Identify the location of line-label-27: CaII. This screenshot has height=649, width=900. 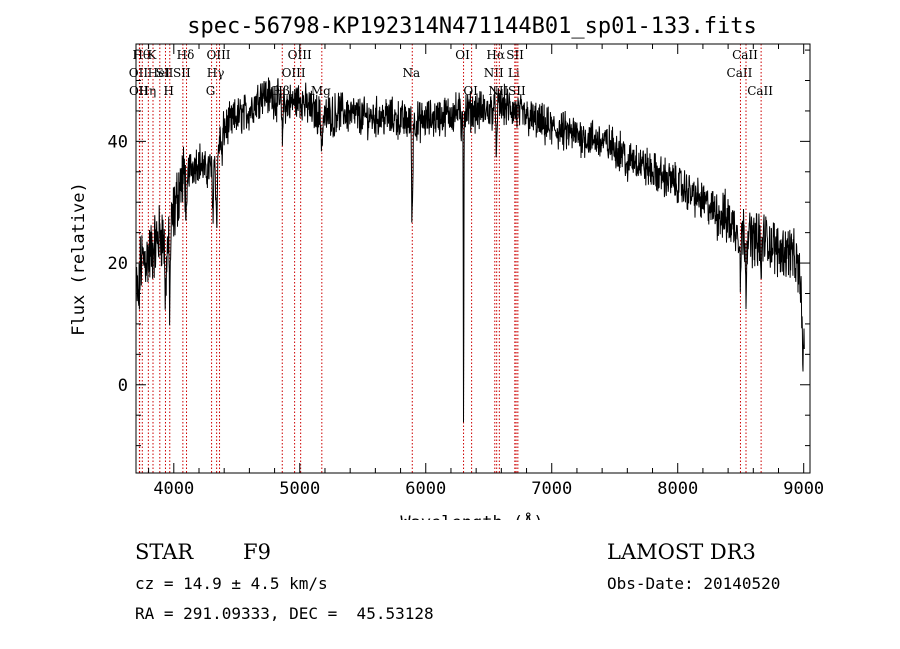
(745, 55).